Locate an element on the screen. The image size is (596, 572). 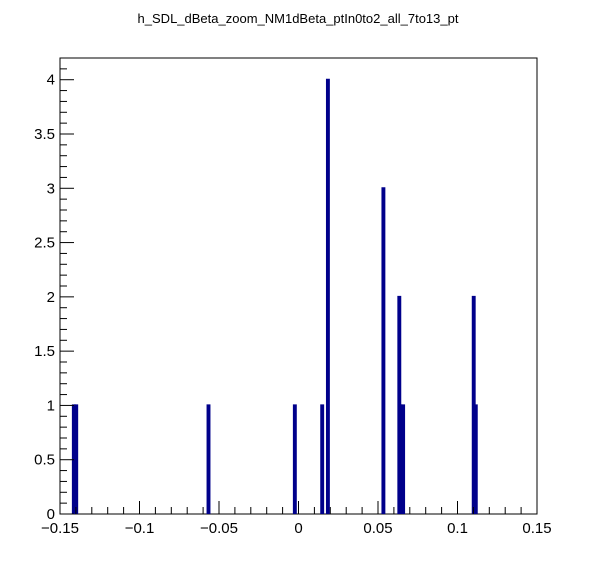
y-tick-label: 3 is located at coordinates (51, 188).